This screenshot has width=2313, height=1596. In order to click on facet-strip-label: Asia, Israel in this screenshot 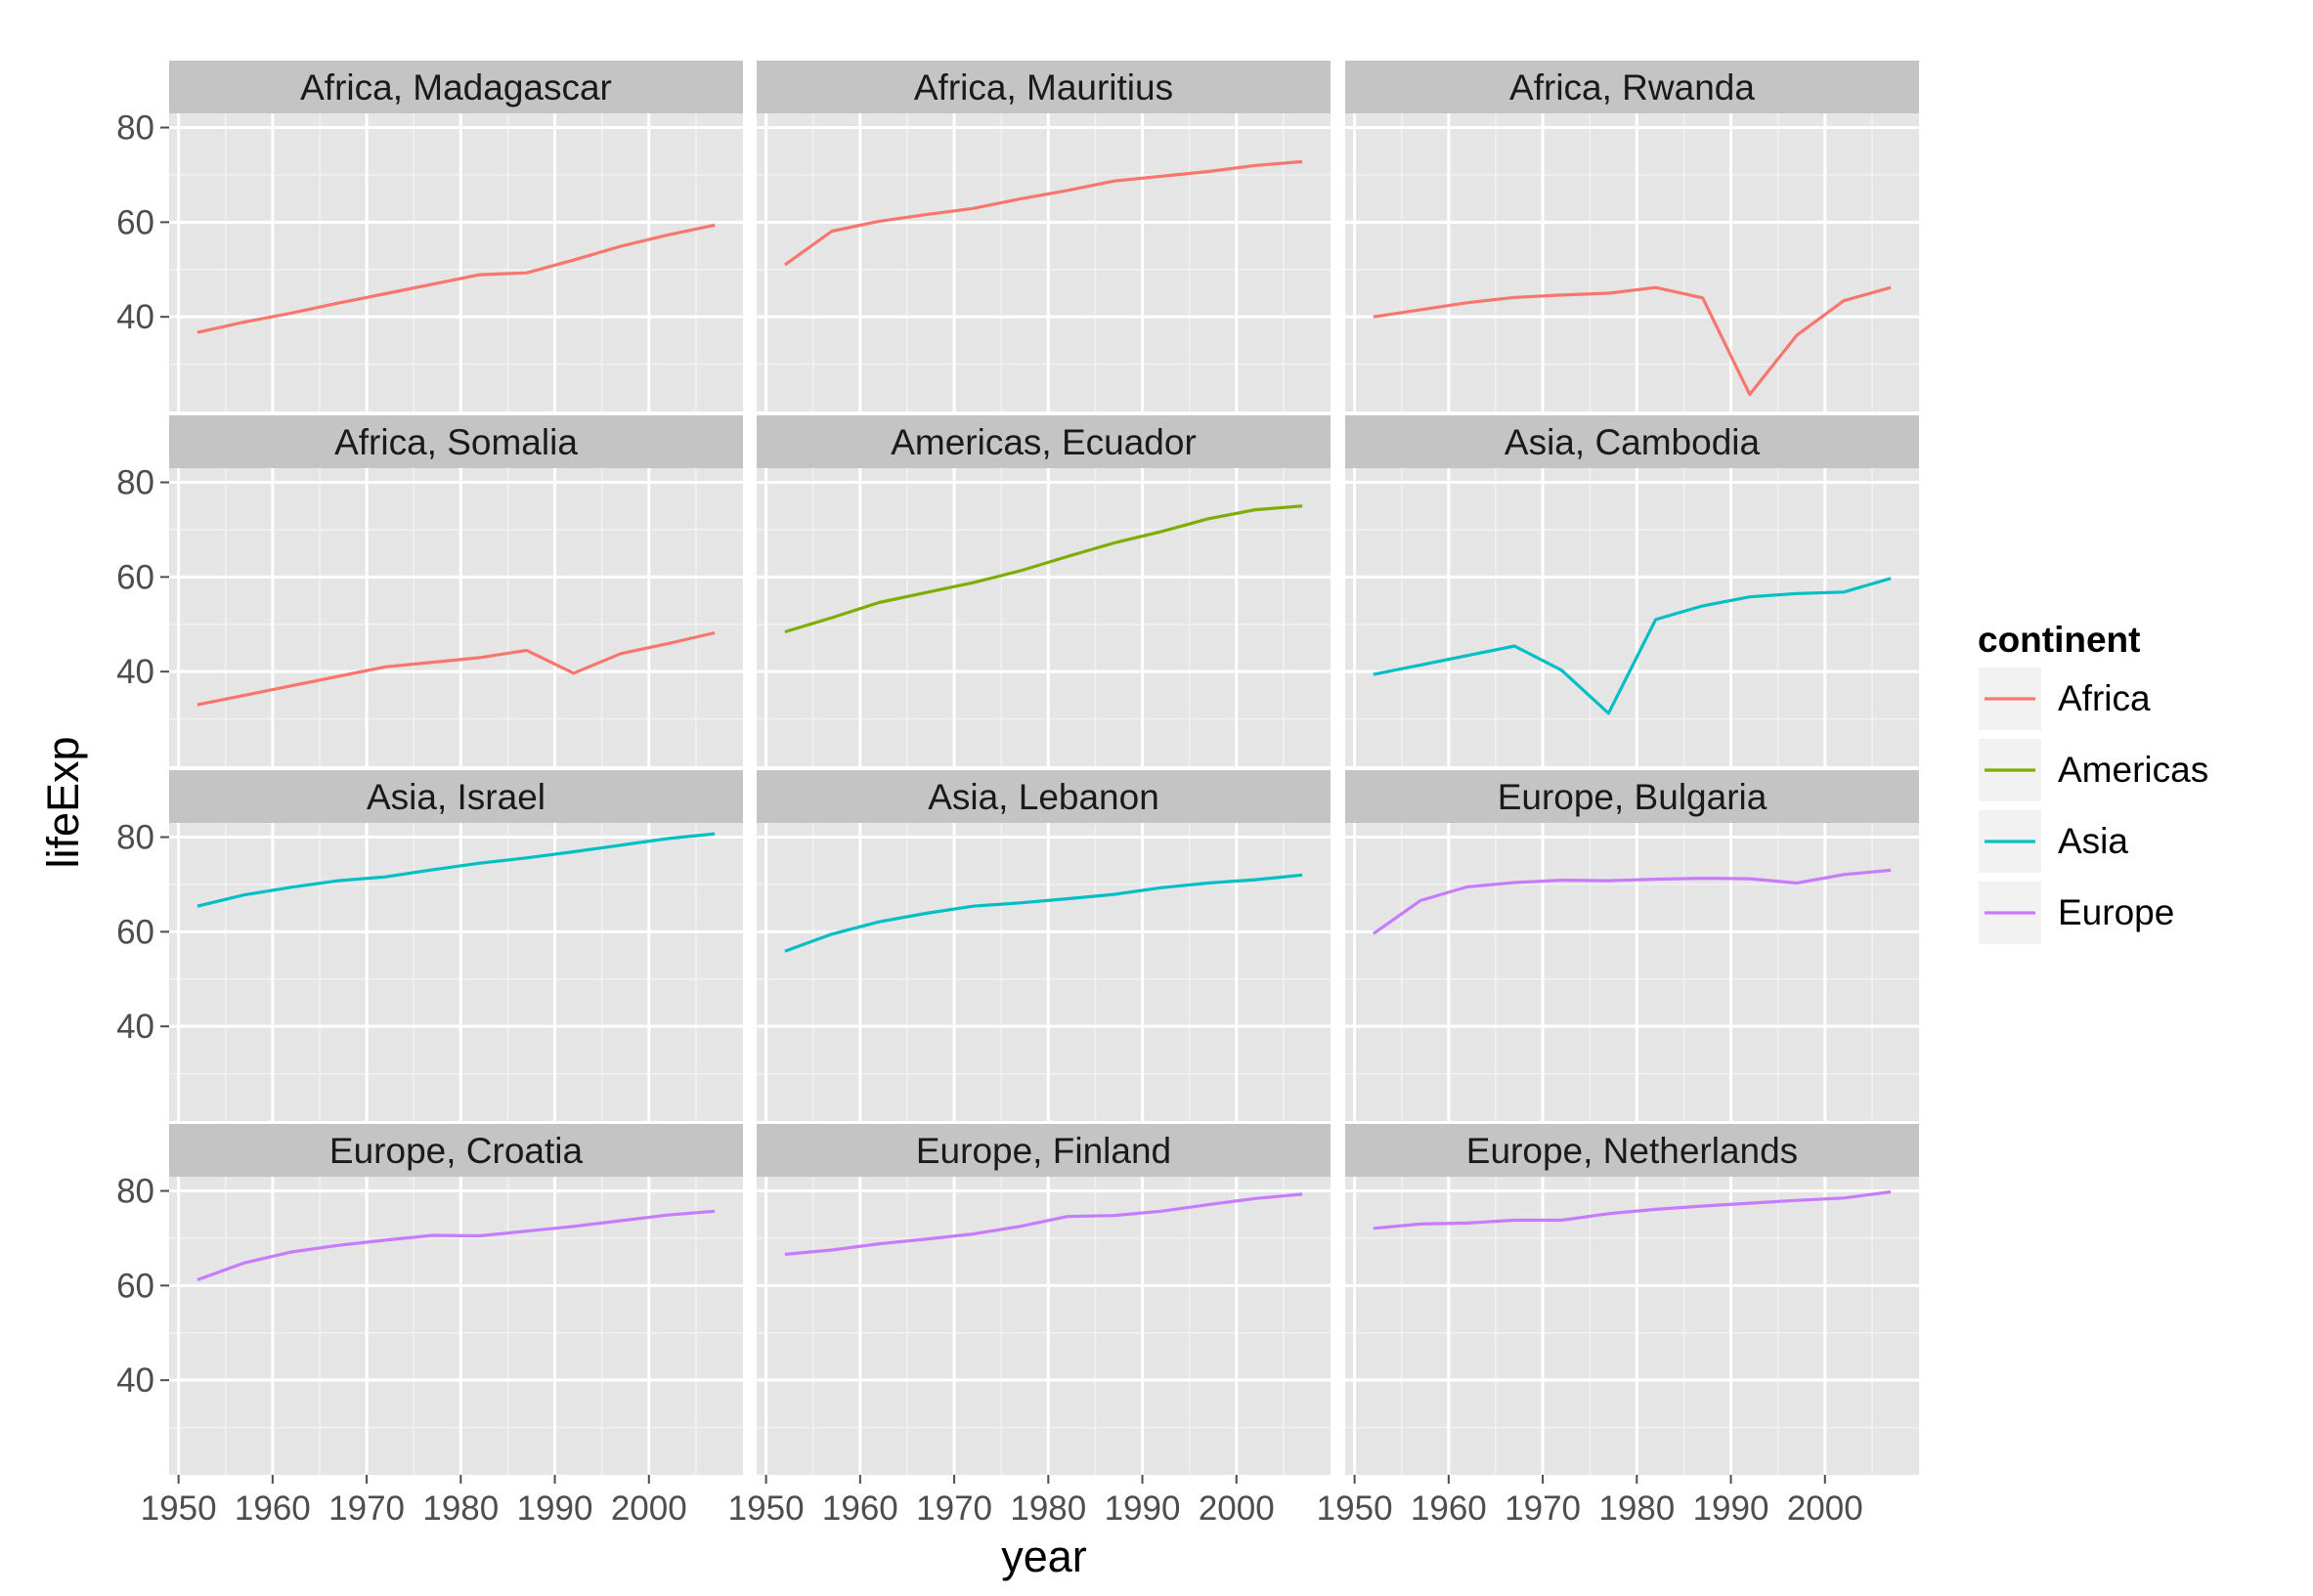, I will do `click(456, 797)`.